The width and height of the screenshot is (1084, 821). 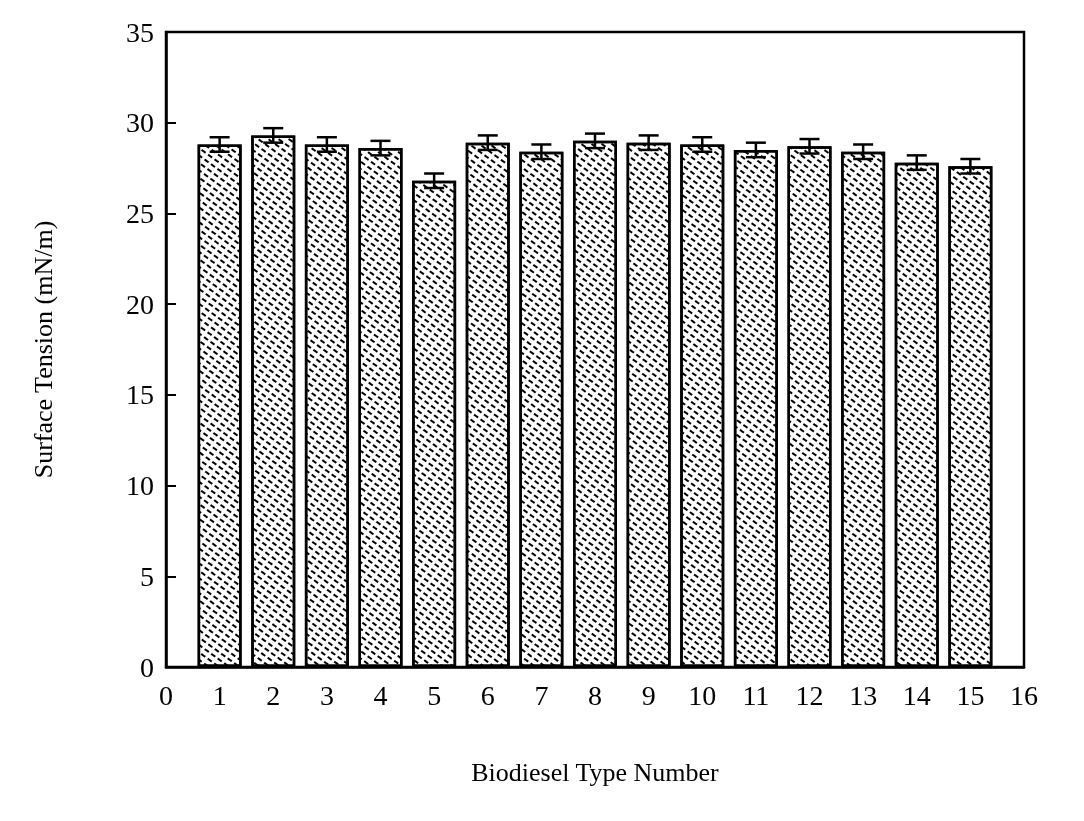 What do you see at coordinates (273, 695) in the screenshot?
I see `x-tick-label: 2` at bounding box center [273, 695].